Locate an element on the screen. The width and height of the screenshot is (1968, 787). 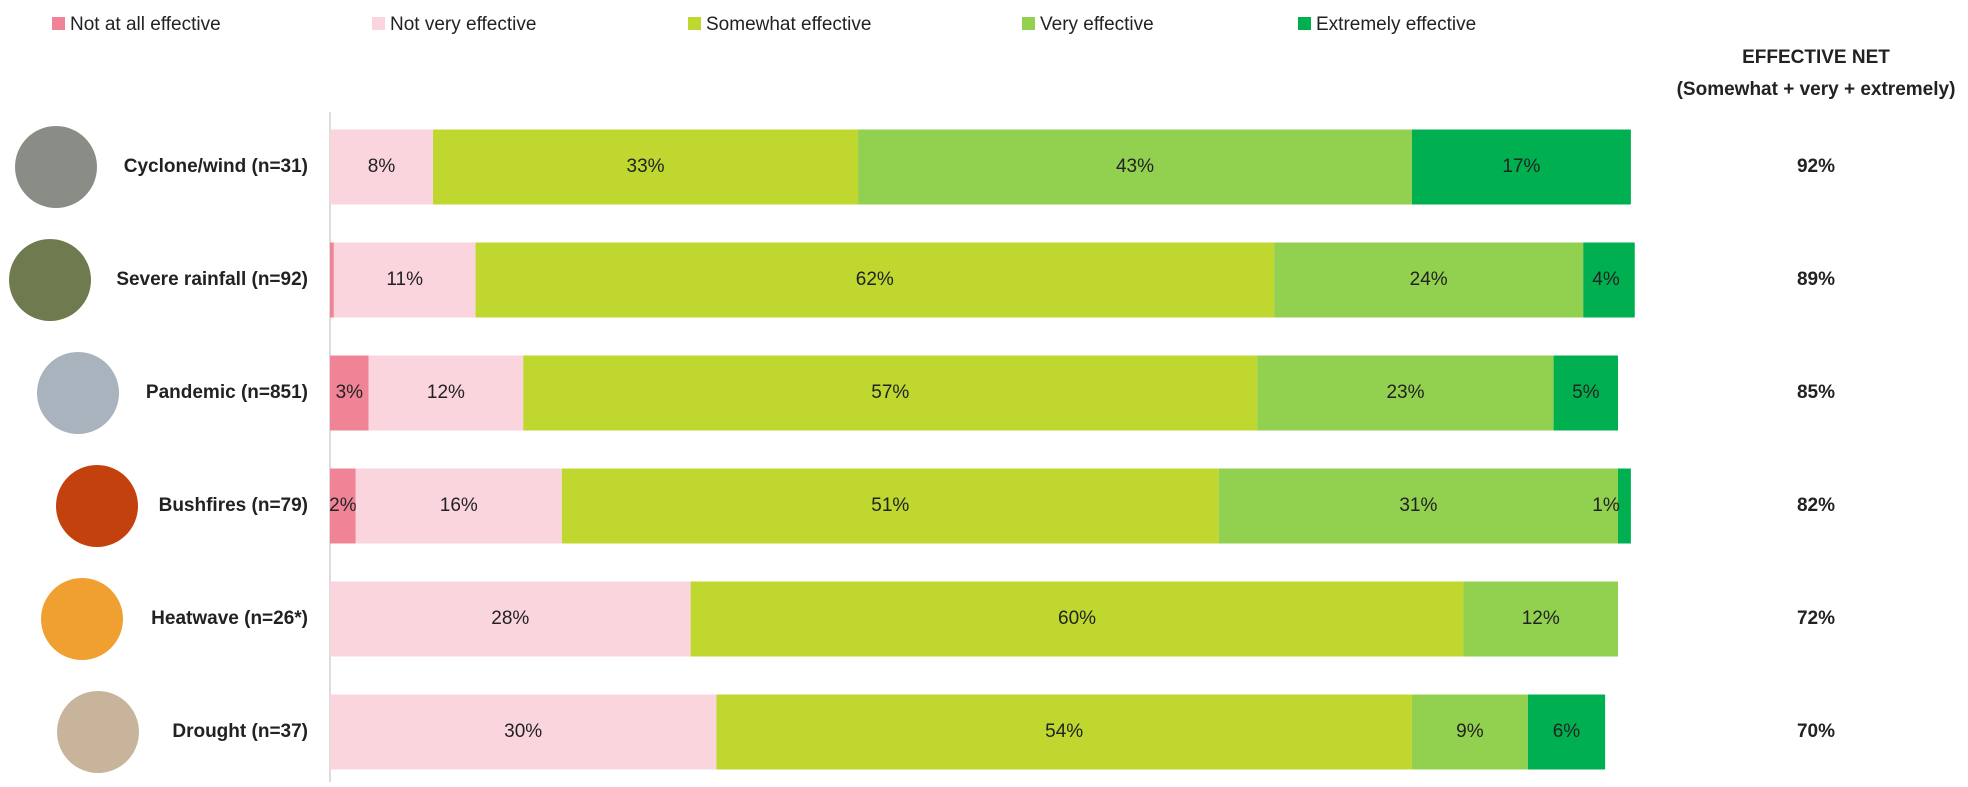
category-label: Heatwave (n=26*) is located at coordinates (229, 618).